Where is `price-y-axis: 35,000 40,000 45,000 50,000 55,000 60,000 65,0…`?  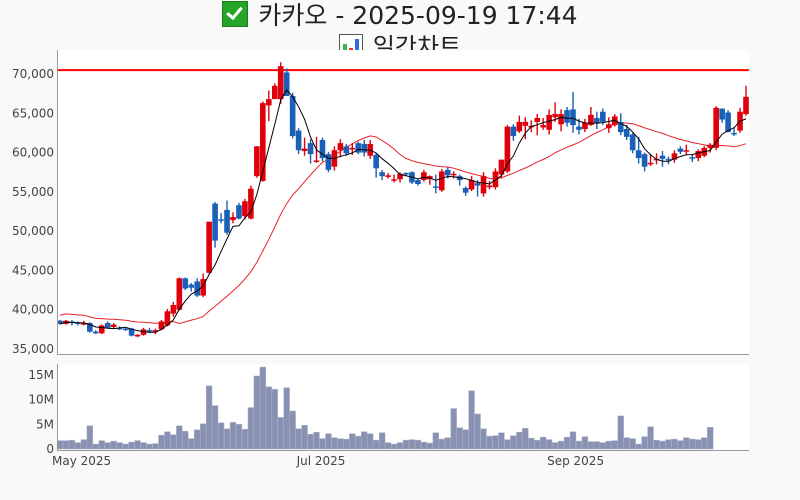 price-y-axis: 35,000 40,000 45,000 50,000 55,000 60,000 65,0… is located at coordinates (33, 211).